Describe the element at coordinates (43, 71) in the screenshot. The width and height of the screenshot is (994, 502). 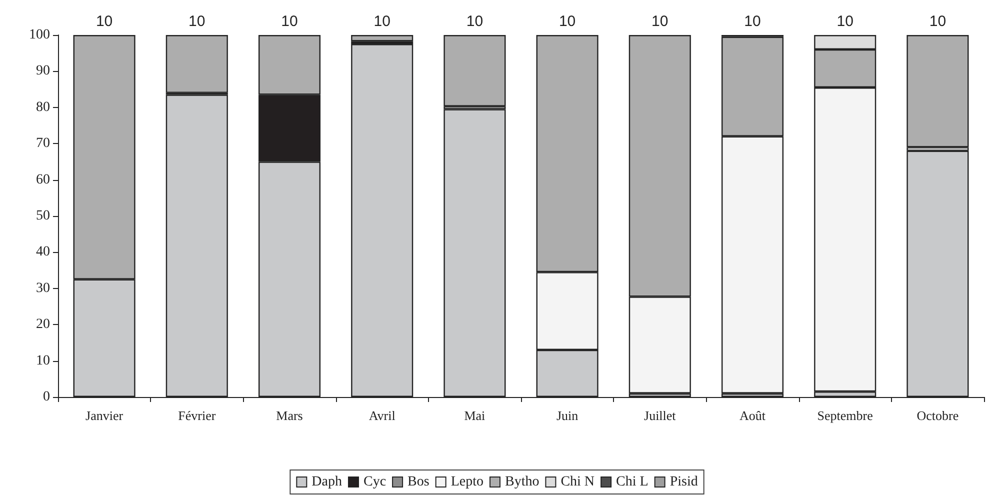
I see `y-tick-label: 90` at that location.